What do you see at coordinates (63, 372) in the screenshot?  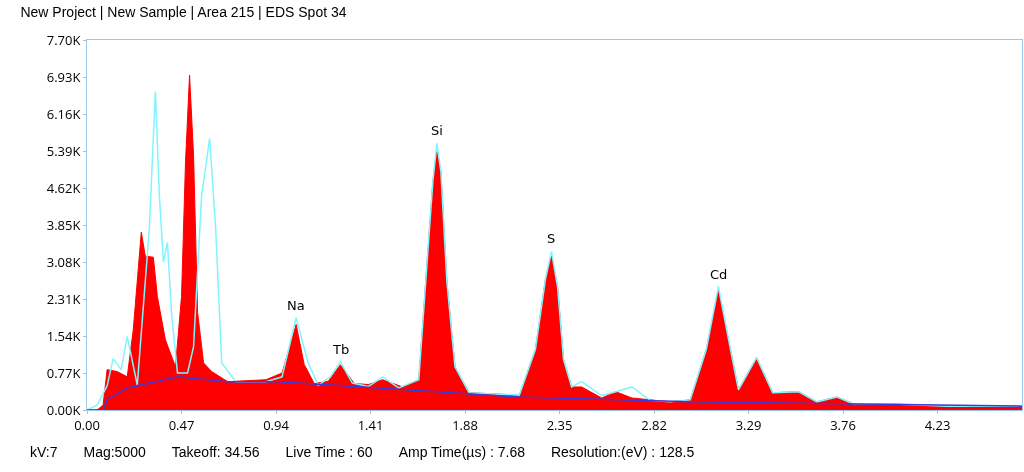 I see `y-tick-label: 0.77K` at bounding box center [63, 372].